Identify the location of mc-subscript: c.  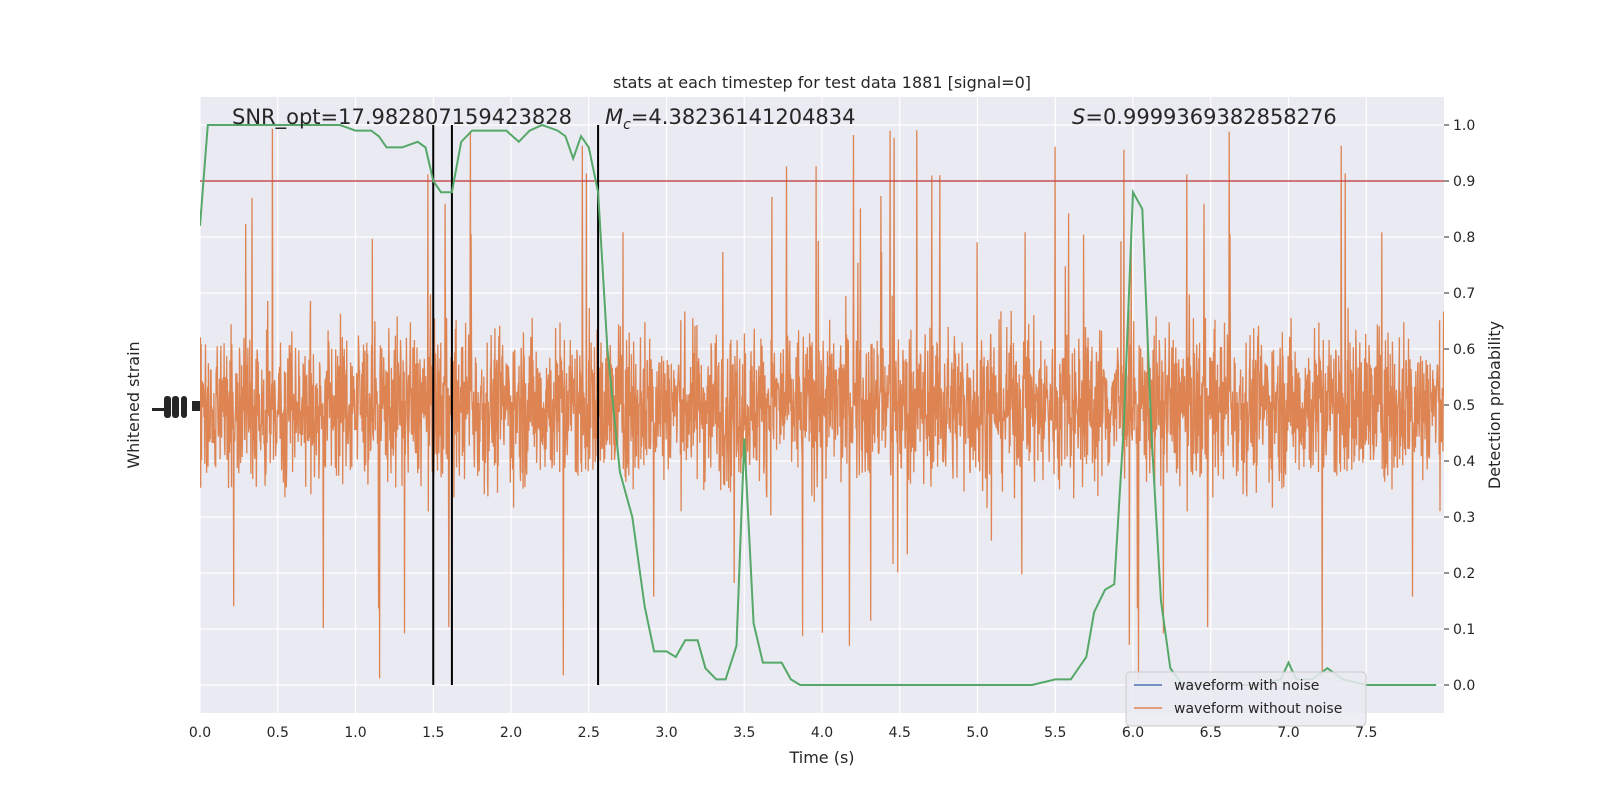
(627, 125).